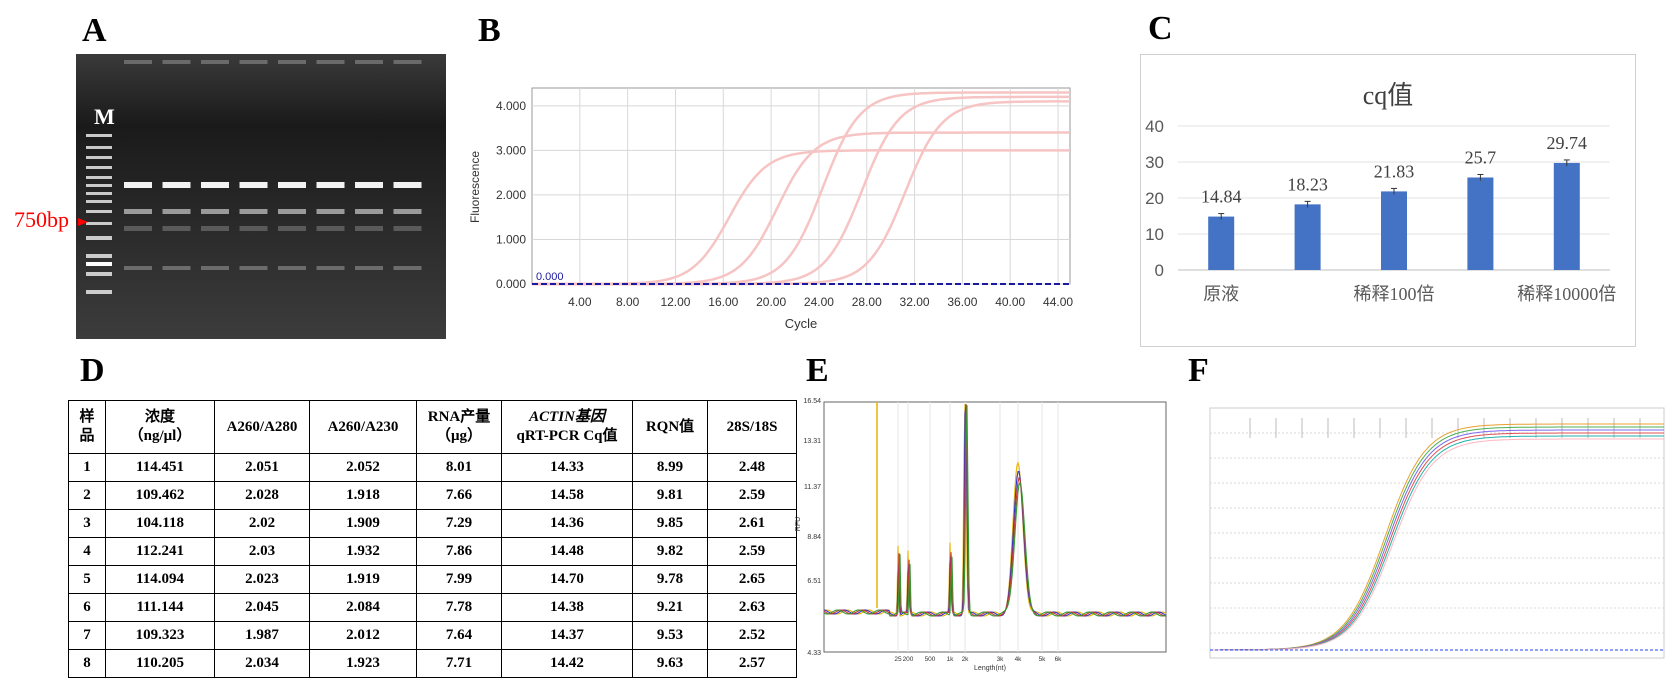 This screenshot has height=690, width=1676. What do you see at coordinates (511, 150) in the screenshot?
I see `y-tick-label: 3.000` at bounding box center [511, 150].